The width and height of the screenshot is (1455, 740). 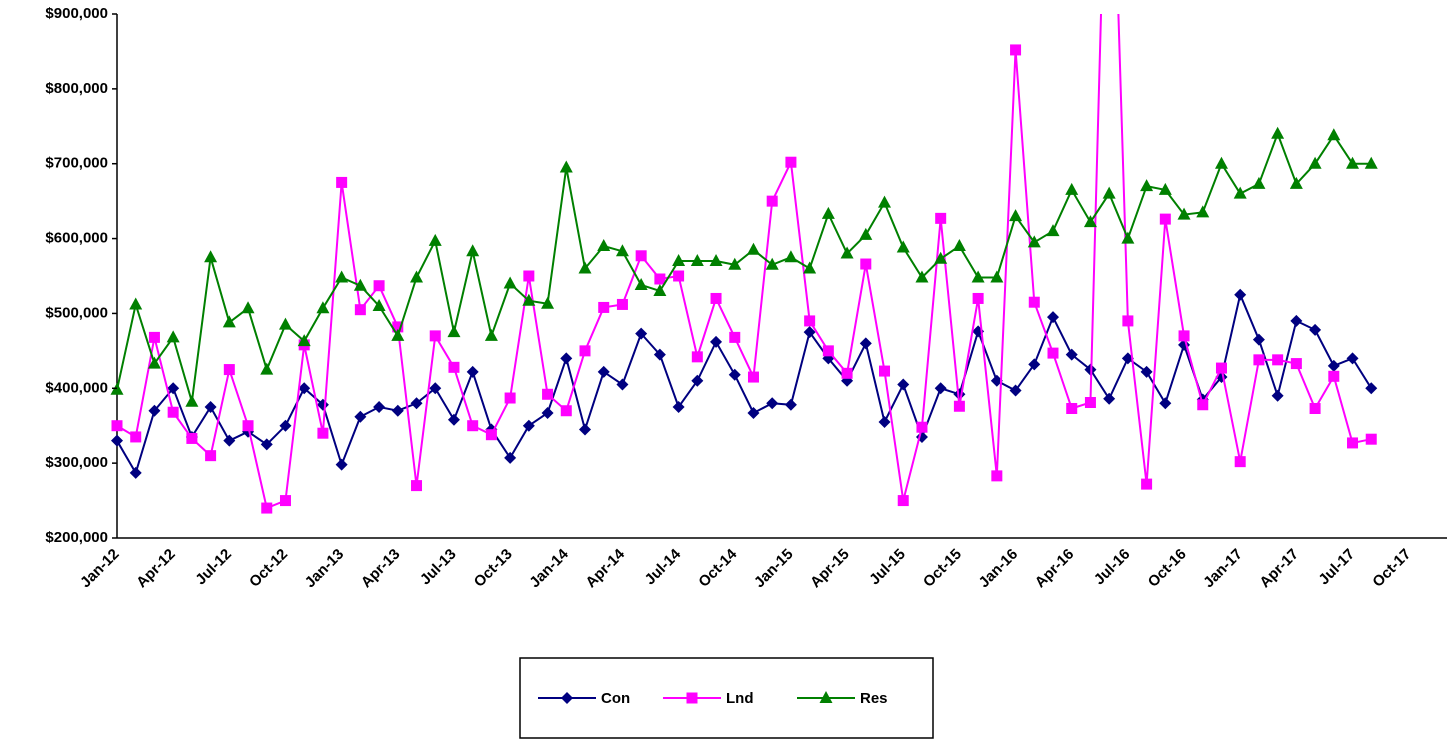 I want to click on x-tick-label: Jan-16, so click(x=999, y=569).